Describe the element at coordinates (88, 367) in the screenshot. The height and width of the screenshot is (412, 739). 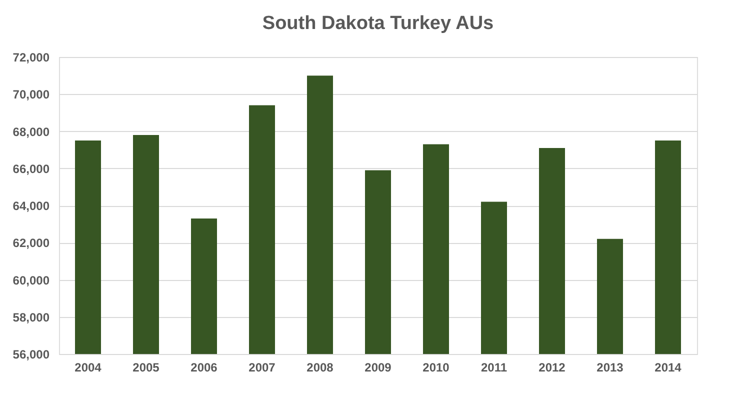
I see `x-tick-label: 2004` at that location.